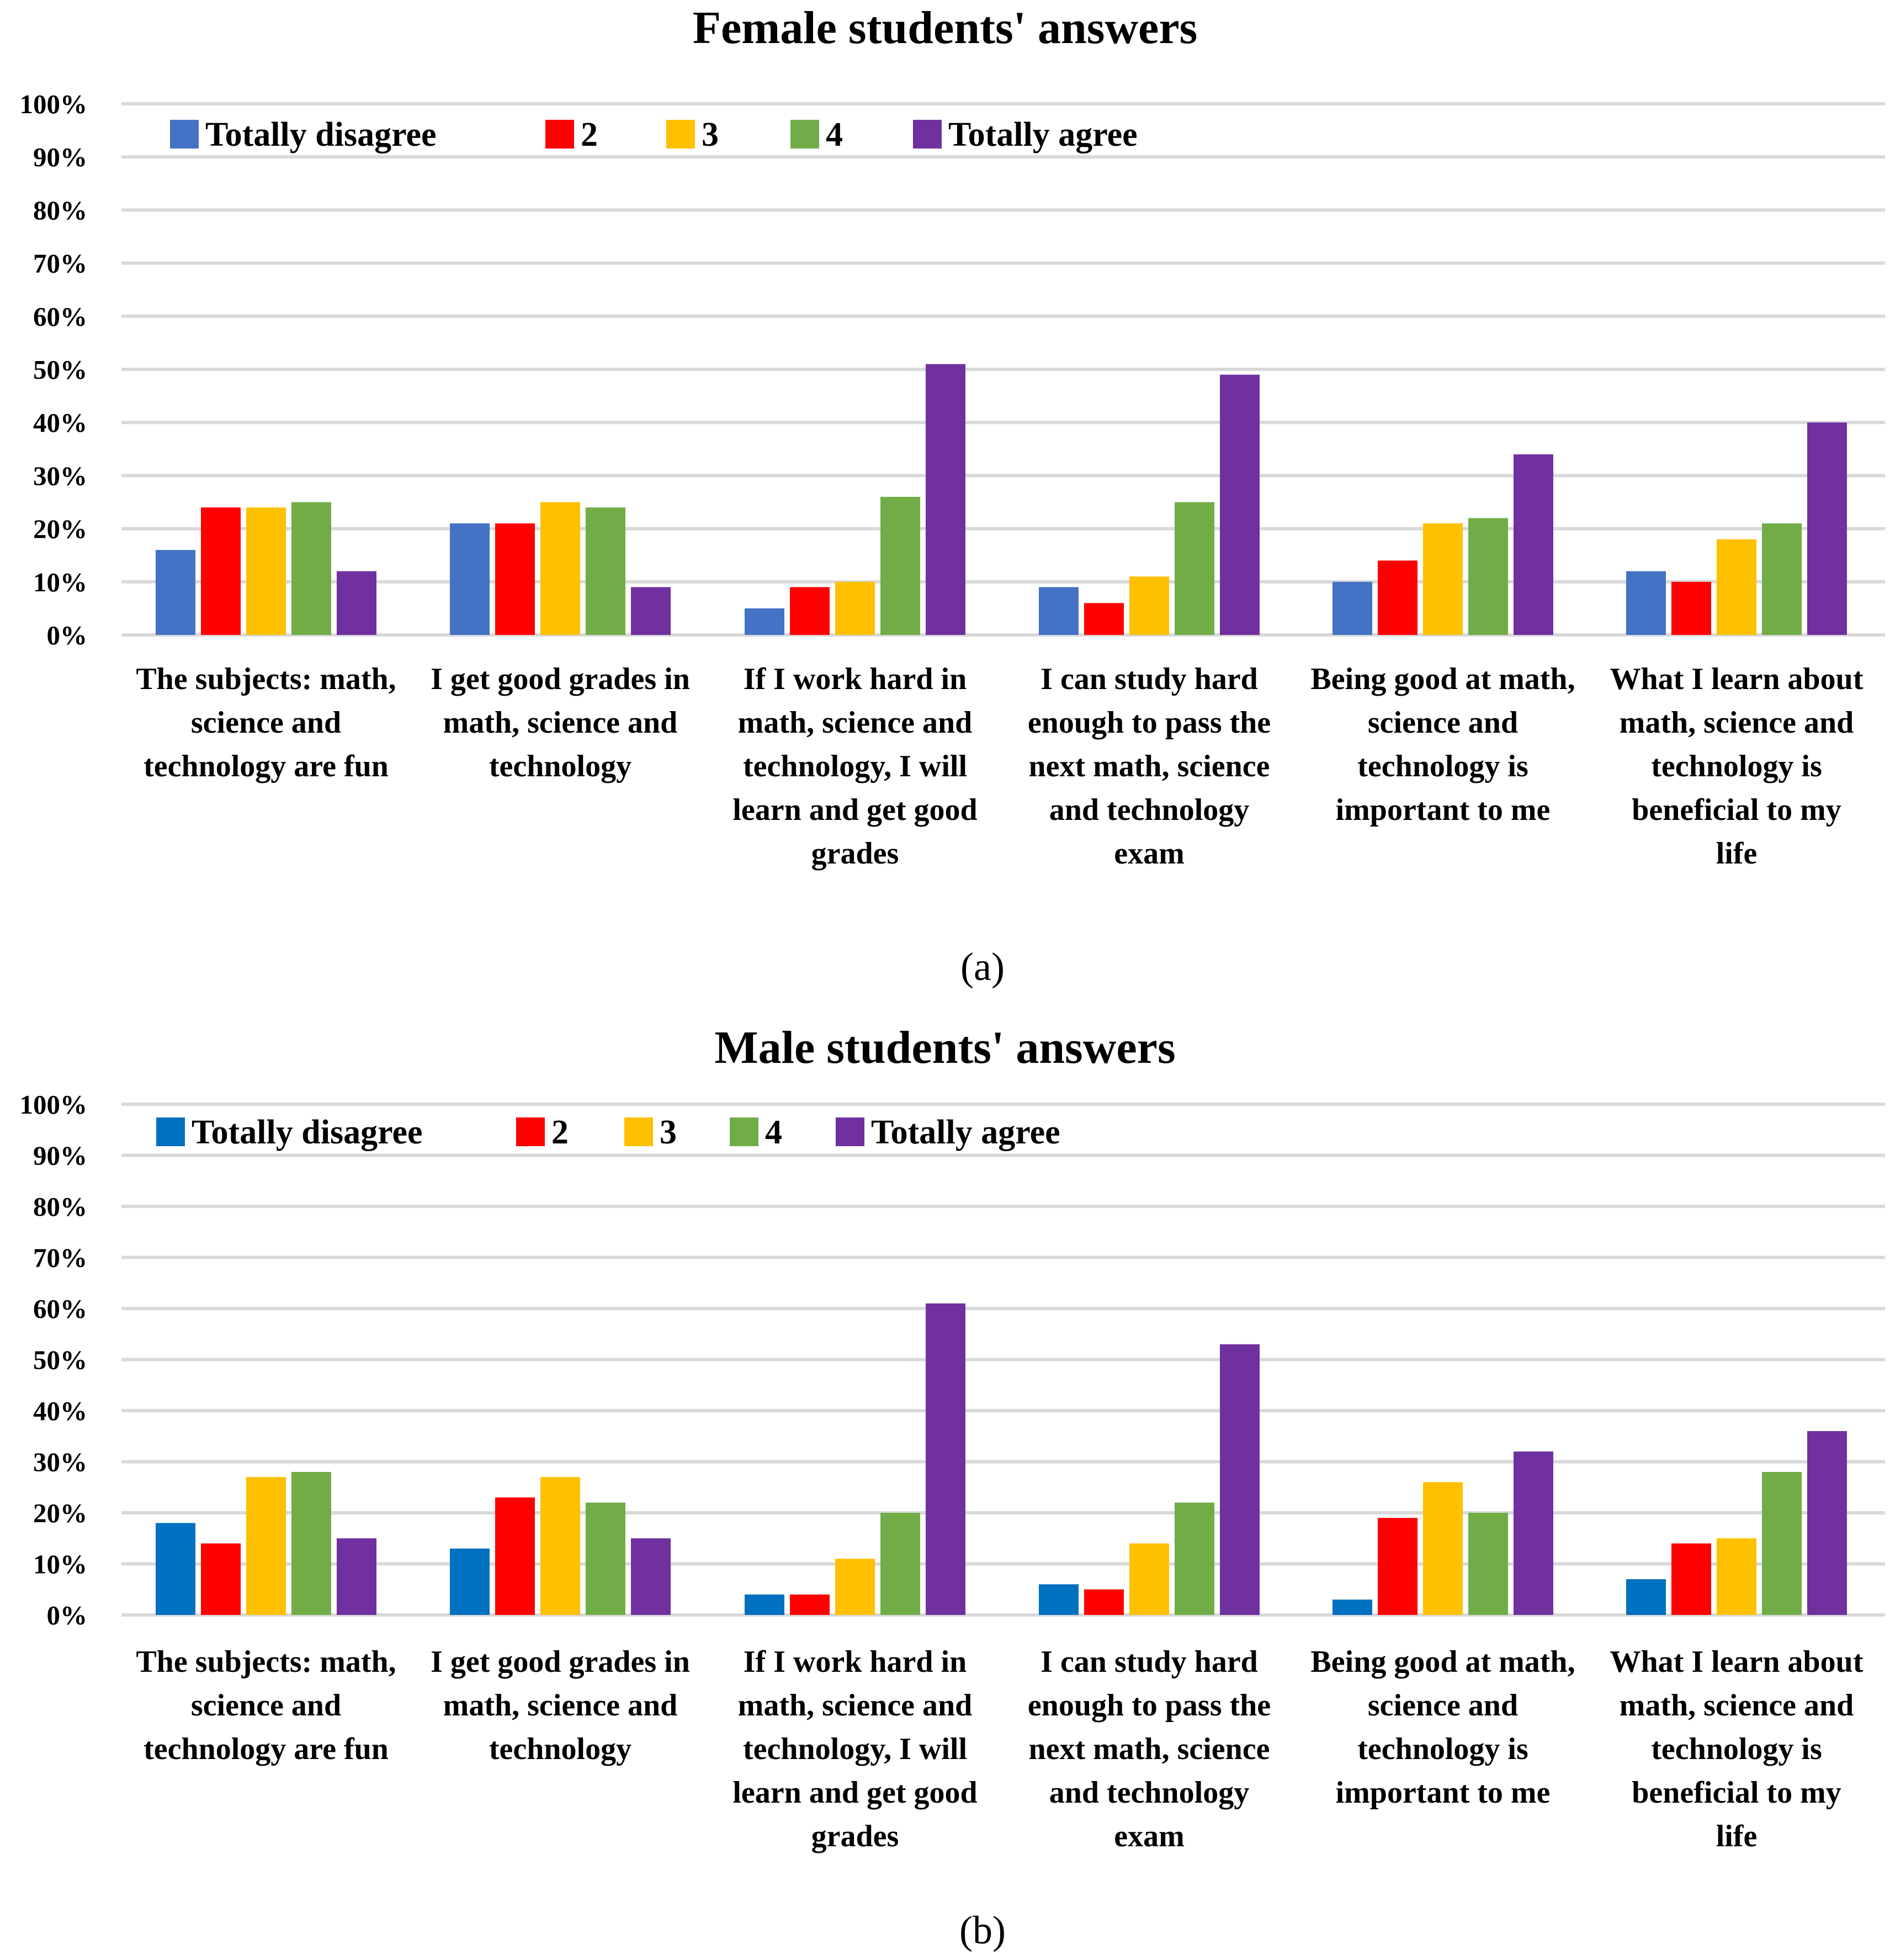  What do you see at coordinates (1737, 810) in the screenshot?
I see `x-category-label-line: beneficial to my` at bounding box center [1737, 810].